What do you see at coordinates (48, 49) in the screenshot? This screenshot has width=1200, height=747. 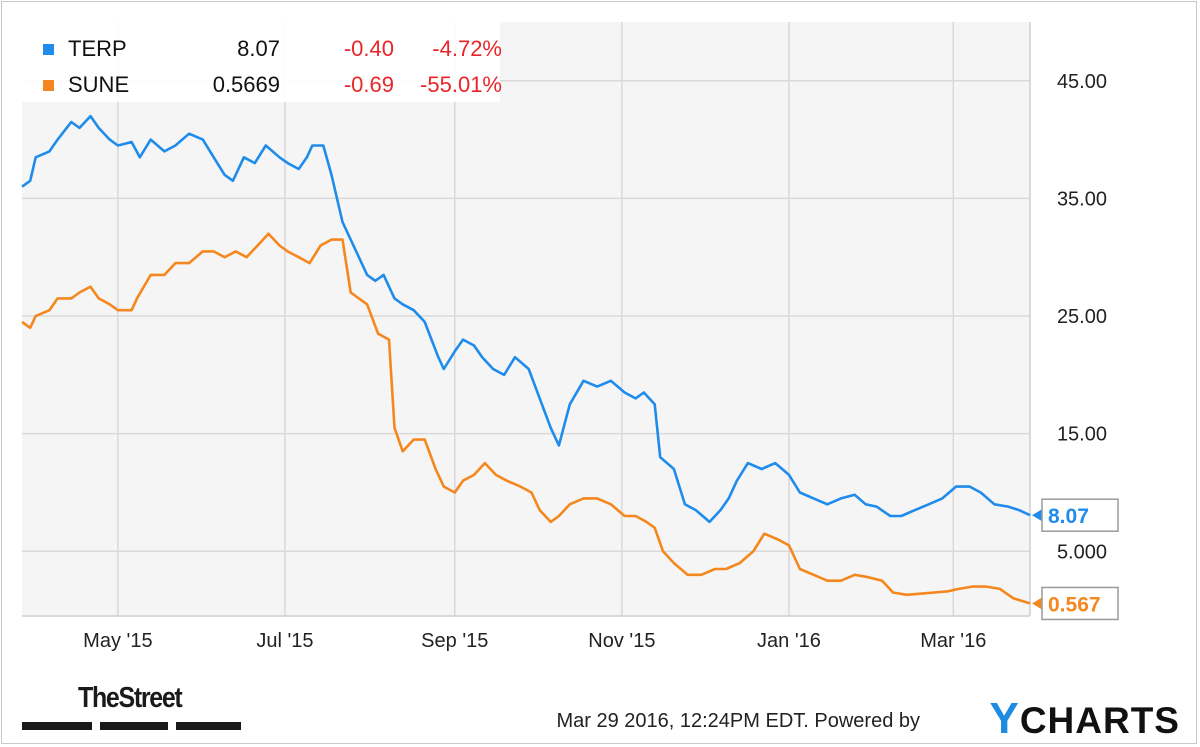 I see `legend-swatch-terp` at bounding box center [48, 49].